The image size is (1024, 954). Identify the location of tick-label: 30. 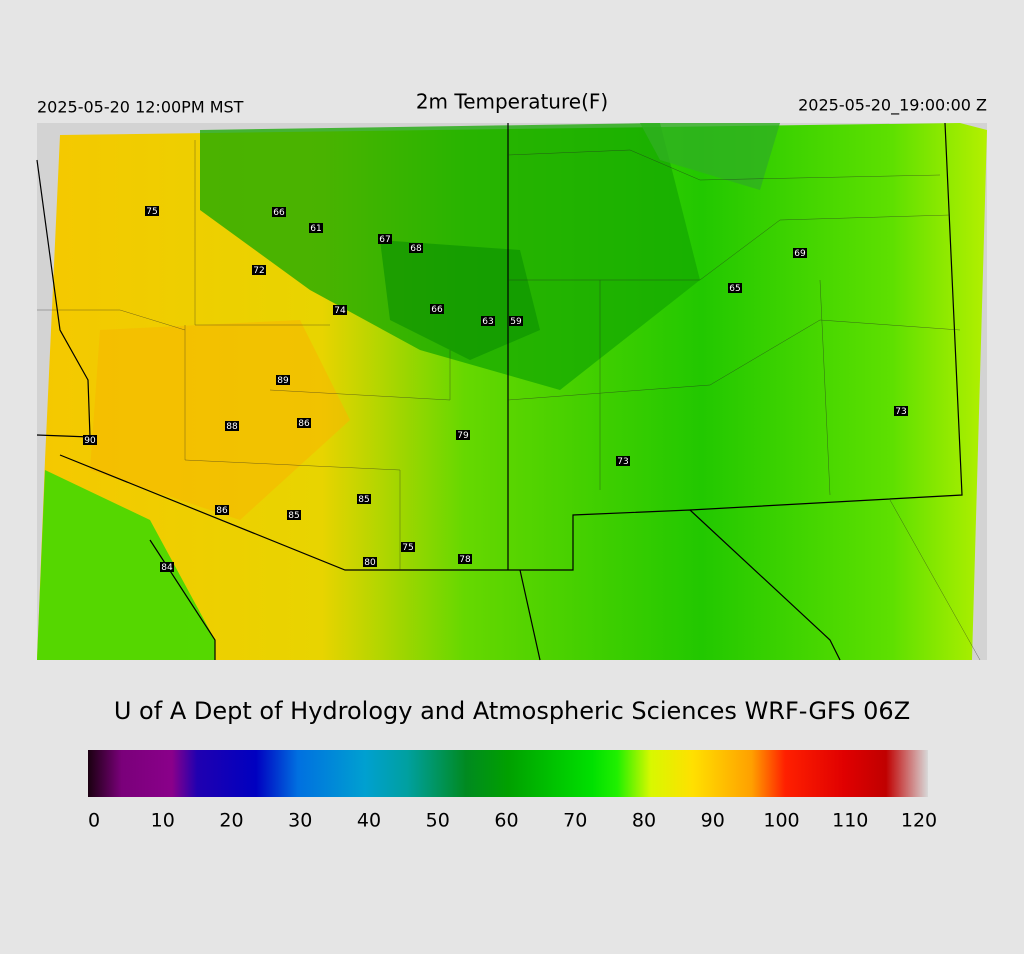
(300, 821).